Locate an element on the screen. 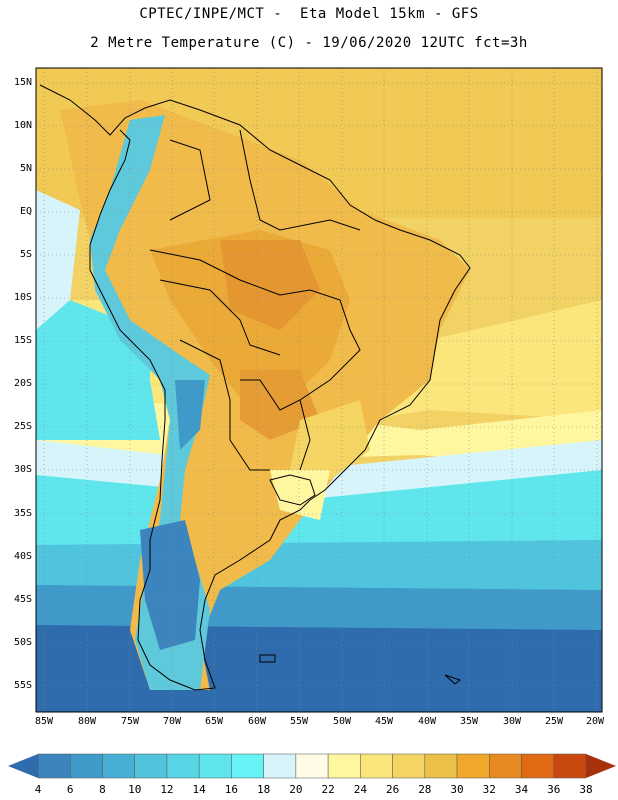 The width and height of the screenshot is (618, 800). colorbar-label: 18 is located at coordinates (264, 789).